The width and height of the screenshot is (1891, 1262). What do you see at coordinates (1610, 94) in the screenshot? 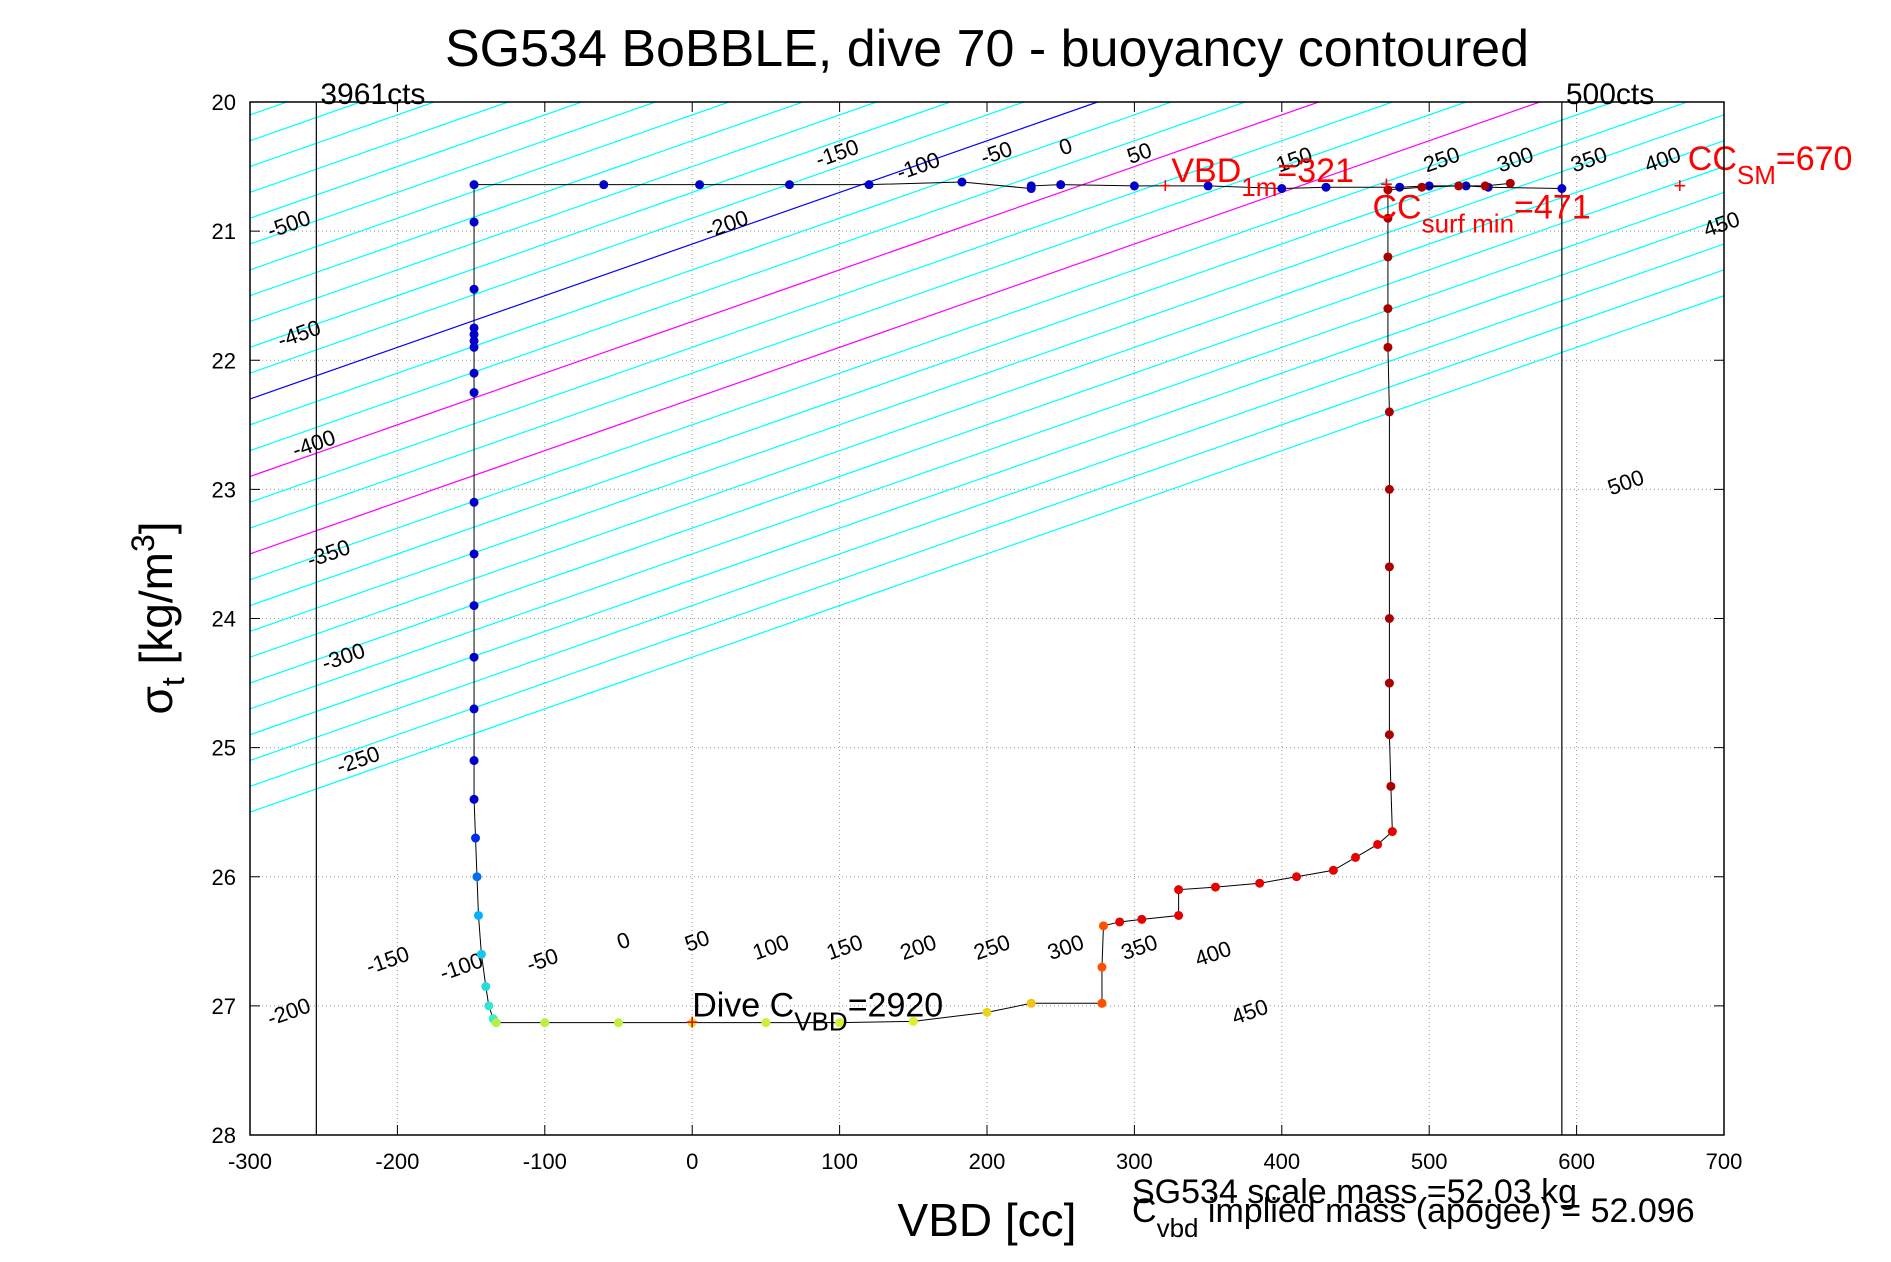
I see `count-limit-label: 500cts` at bounding box center [1610, 94].